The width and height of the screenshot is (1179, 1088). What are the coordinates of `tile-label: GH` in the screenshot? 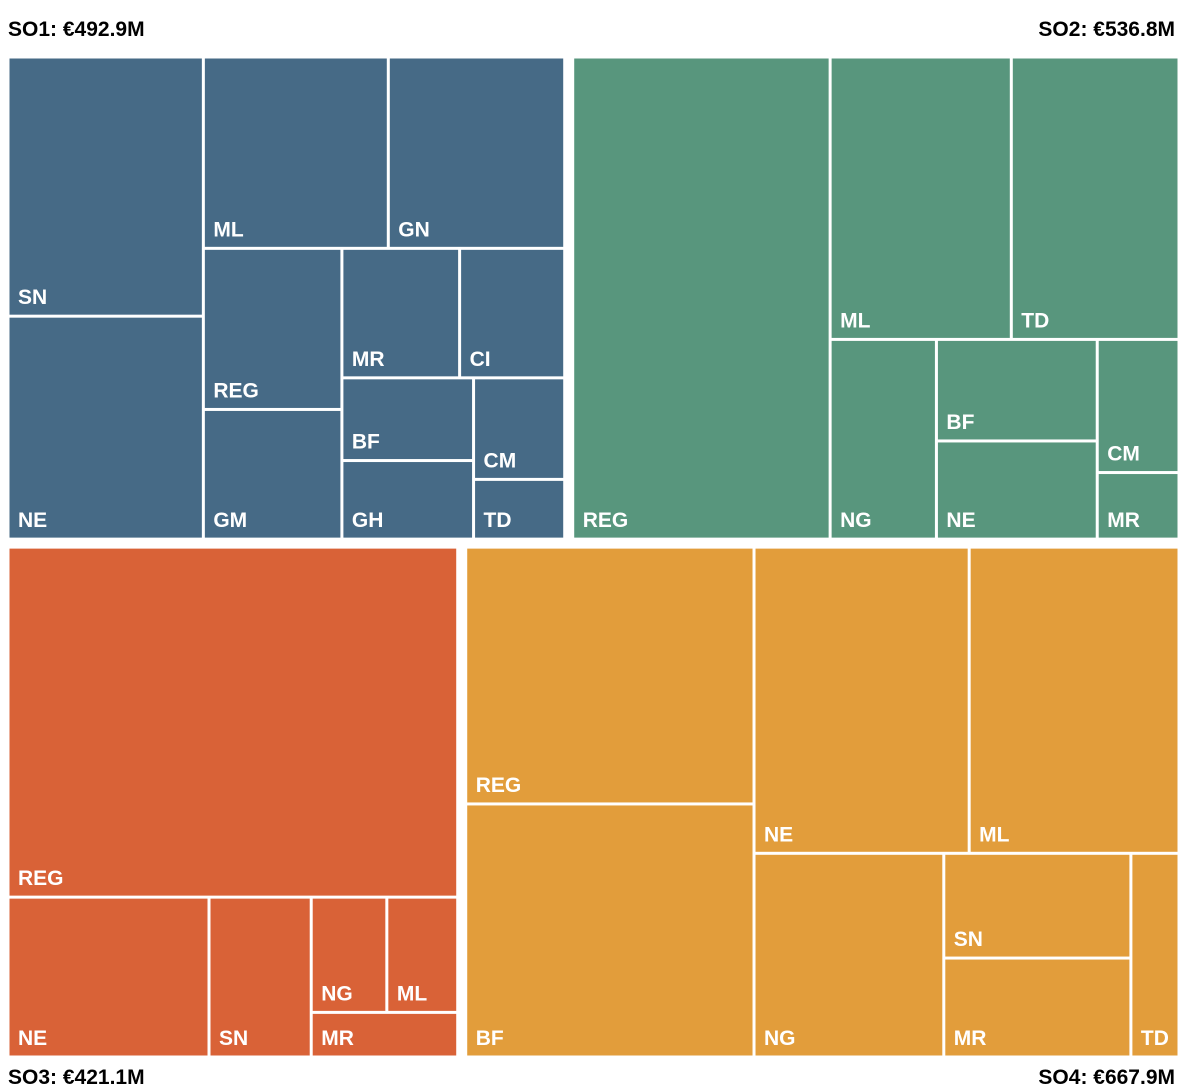 It's located at (368, 520).